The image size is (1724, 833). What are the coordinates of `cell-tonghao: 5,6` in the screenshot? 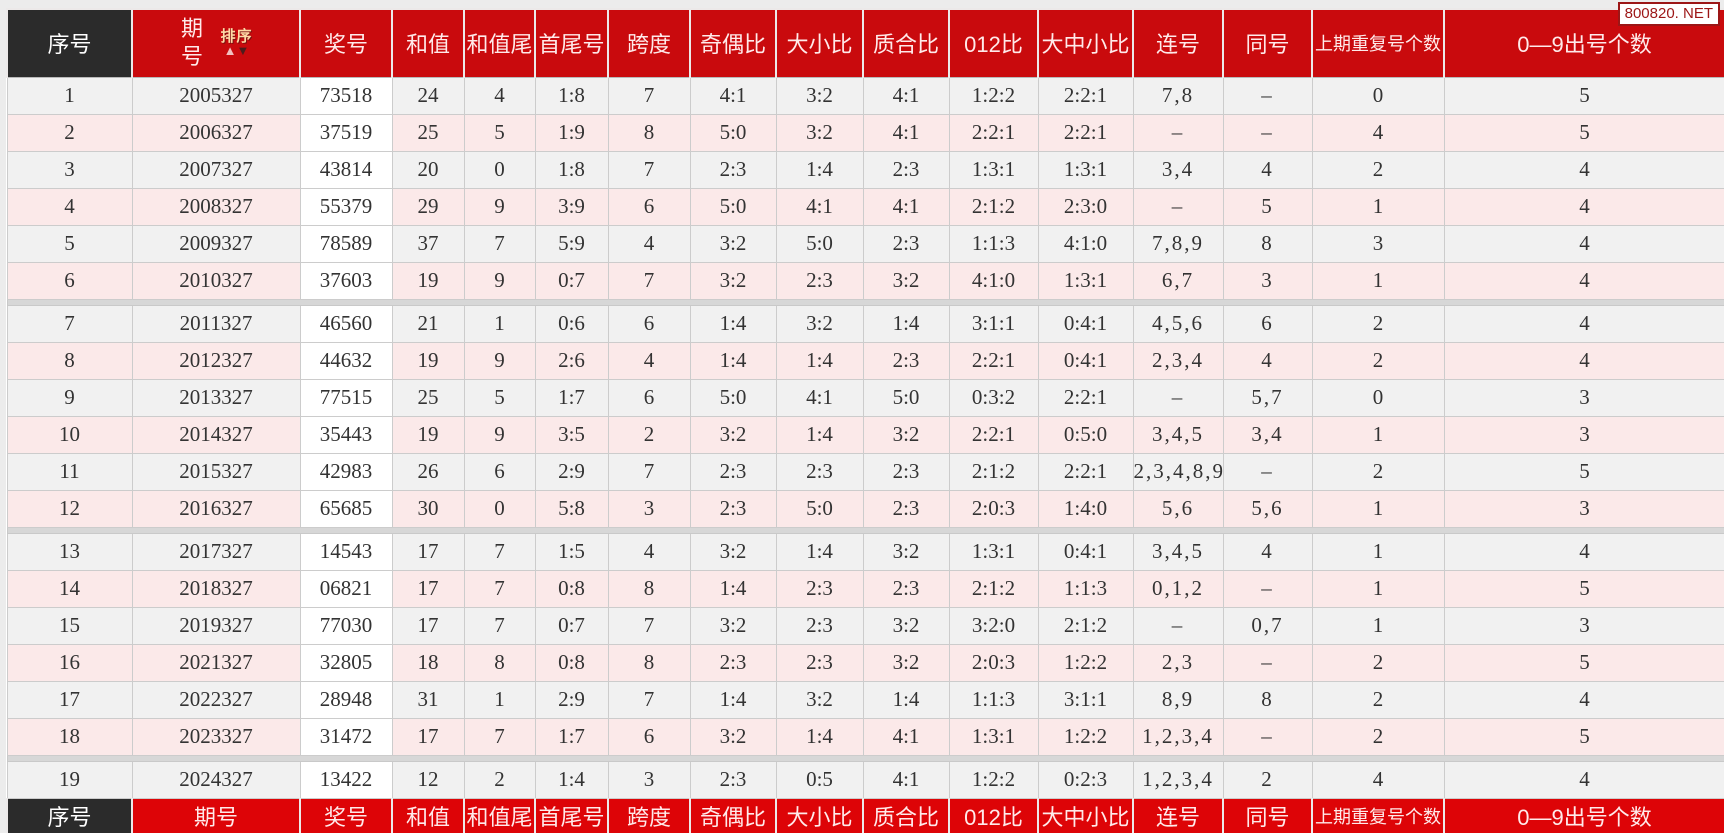 It's located at (1267, 508).